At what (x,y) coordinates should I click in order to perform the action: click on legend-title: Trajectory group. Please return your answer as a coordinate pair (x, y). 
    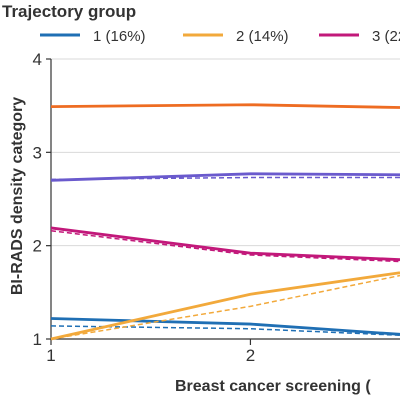
    Looking at the image, I should click on (69, 11).